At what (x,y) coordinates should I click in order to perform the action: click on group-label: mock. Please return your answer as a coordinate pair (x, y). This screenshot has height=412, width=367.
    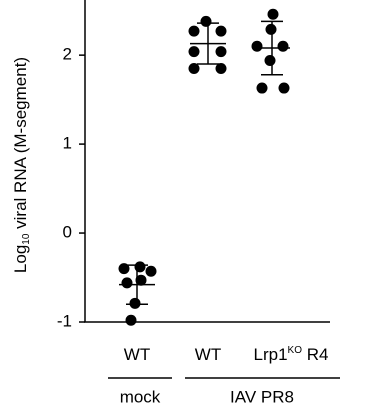
    Looking at the image, I should click on (140, 396).